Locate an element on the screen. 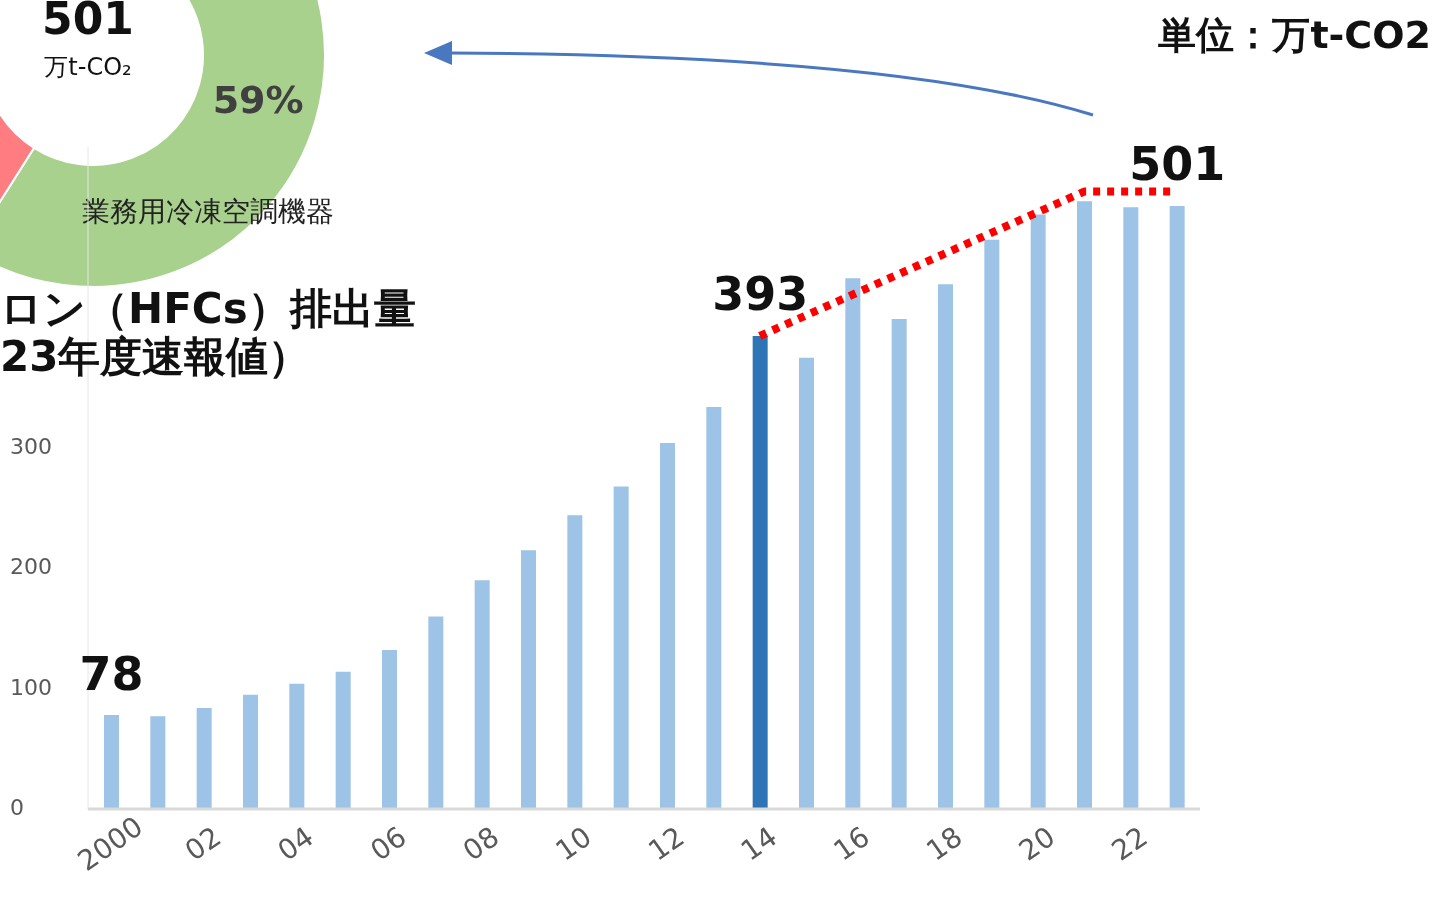 Image resolution: width=1437 pixels, height=916 pixels. y-tick-label: 100 is located at coordinates (31, 687).